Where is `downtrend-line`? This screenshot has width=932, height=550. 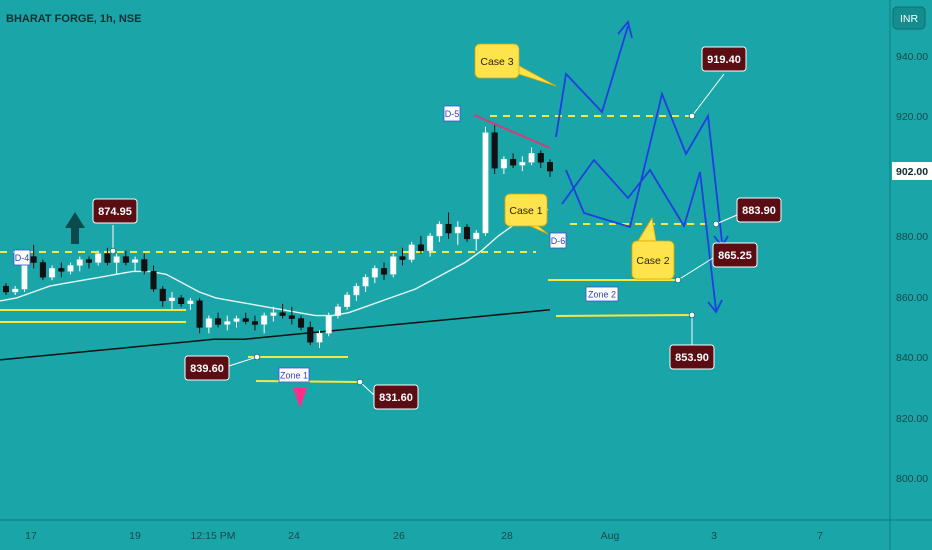
downtrend-line is located at coordinates (512, 131).